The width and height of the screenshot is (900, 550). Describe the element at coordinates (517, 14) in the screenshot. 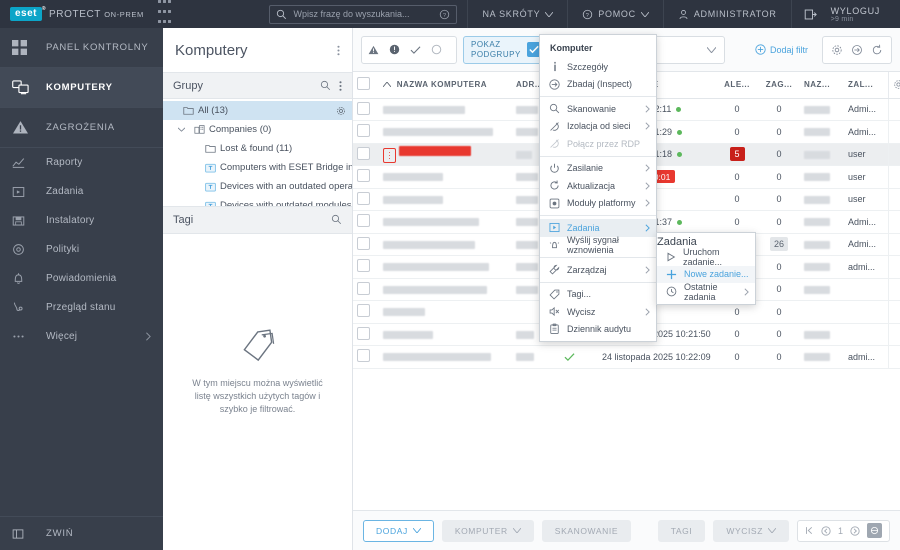

I see `shortcuts-menu: NA SKRÓTY` at that location.